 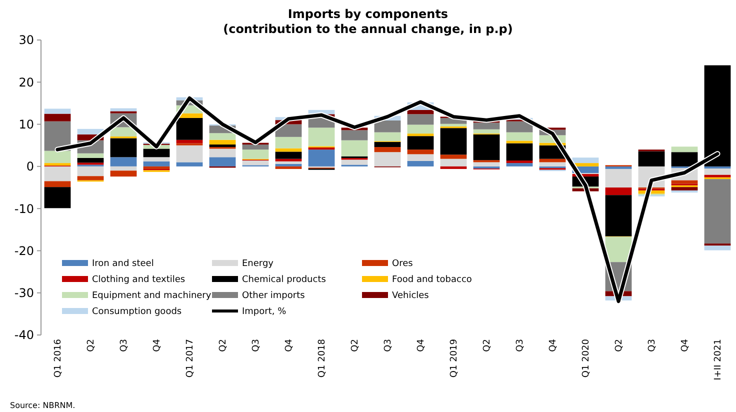 What do you see at coordinates (43, 405) in the screenshot?
I see `source-note: Source: NBRNM.` at bounding box center [43, 405].